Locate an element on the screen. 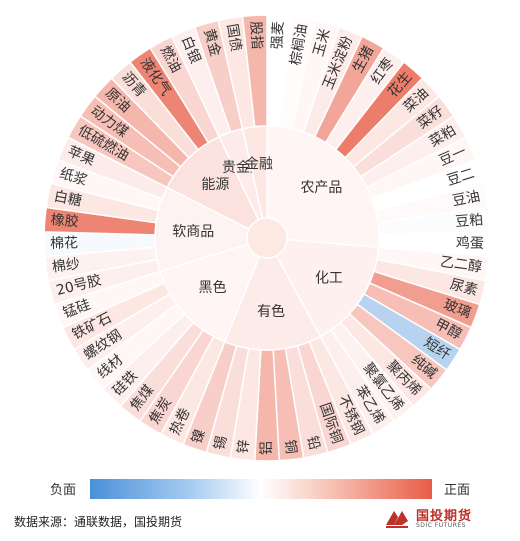 Image resolution: width=520 pixels, height=541 pixels. logo-name: 国投期货 is located at coordinates (444, 516).